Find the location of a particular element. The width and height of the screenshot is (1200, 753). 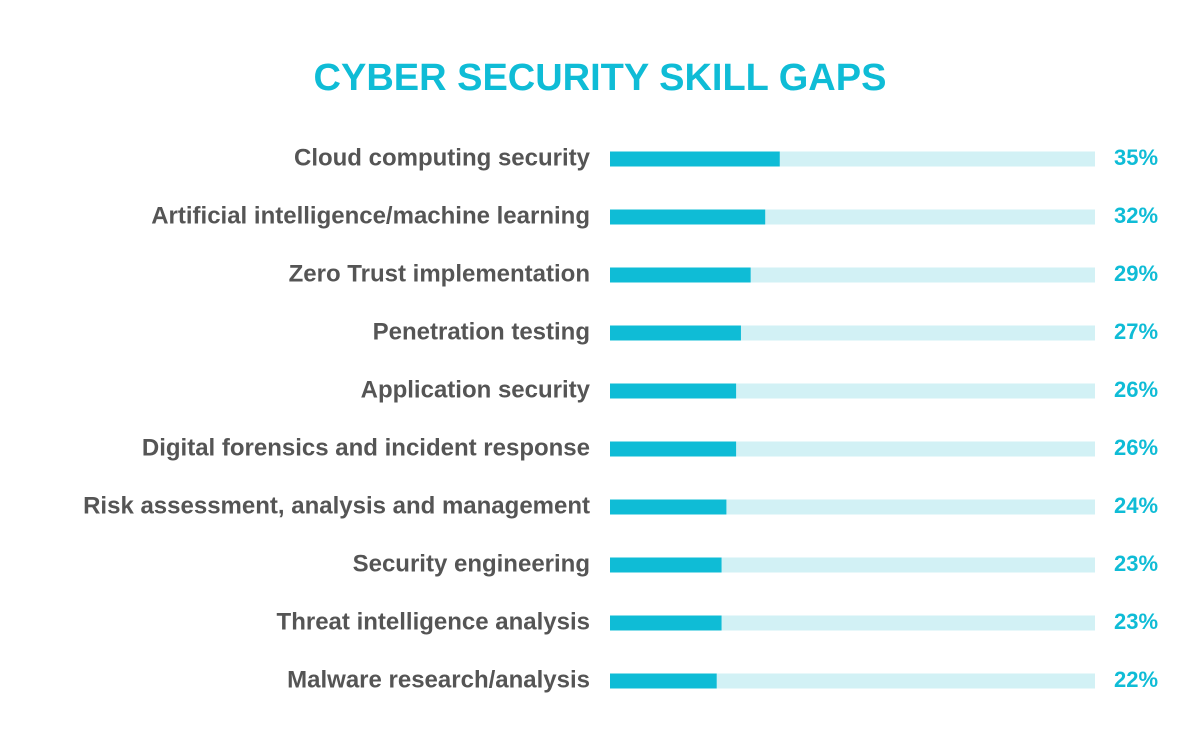

value-label: 32% is located at coordinates (1136, 215).